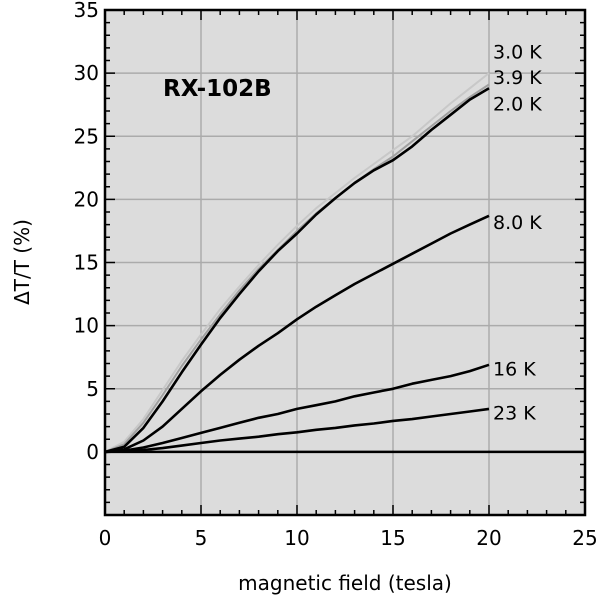 The image size is (600, 603). I want to click on x-axis-title: magnetic field (tesla), so click(345, 583).